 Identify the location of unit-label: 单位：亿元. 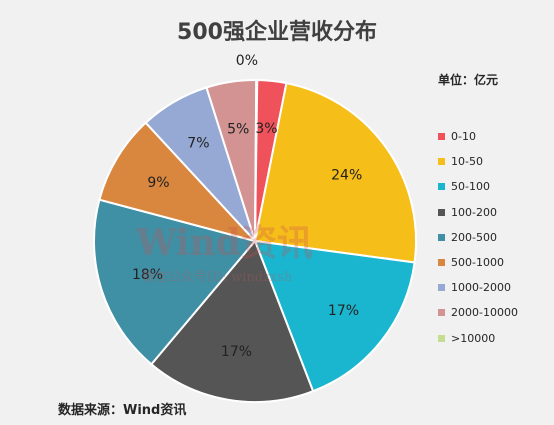
(468, 80).